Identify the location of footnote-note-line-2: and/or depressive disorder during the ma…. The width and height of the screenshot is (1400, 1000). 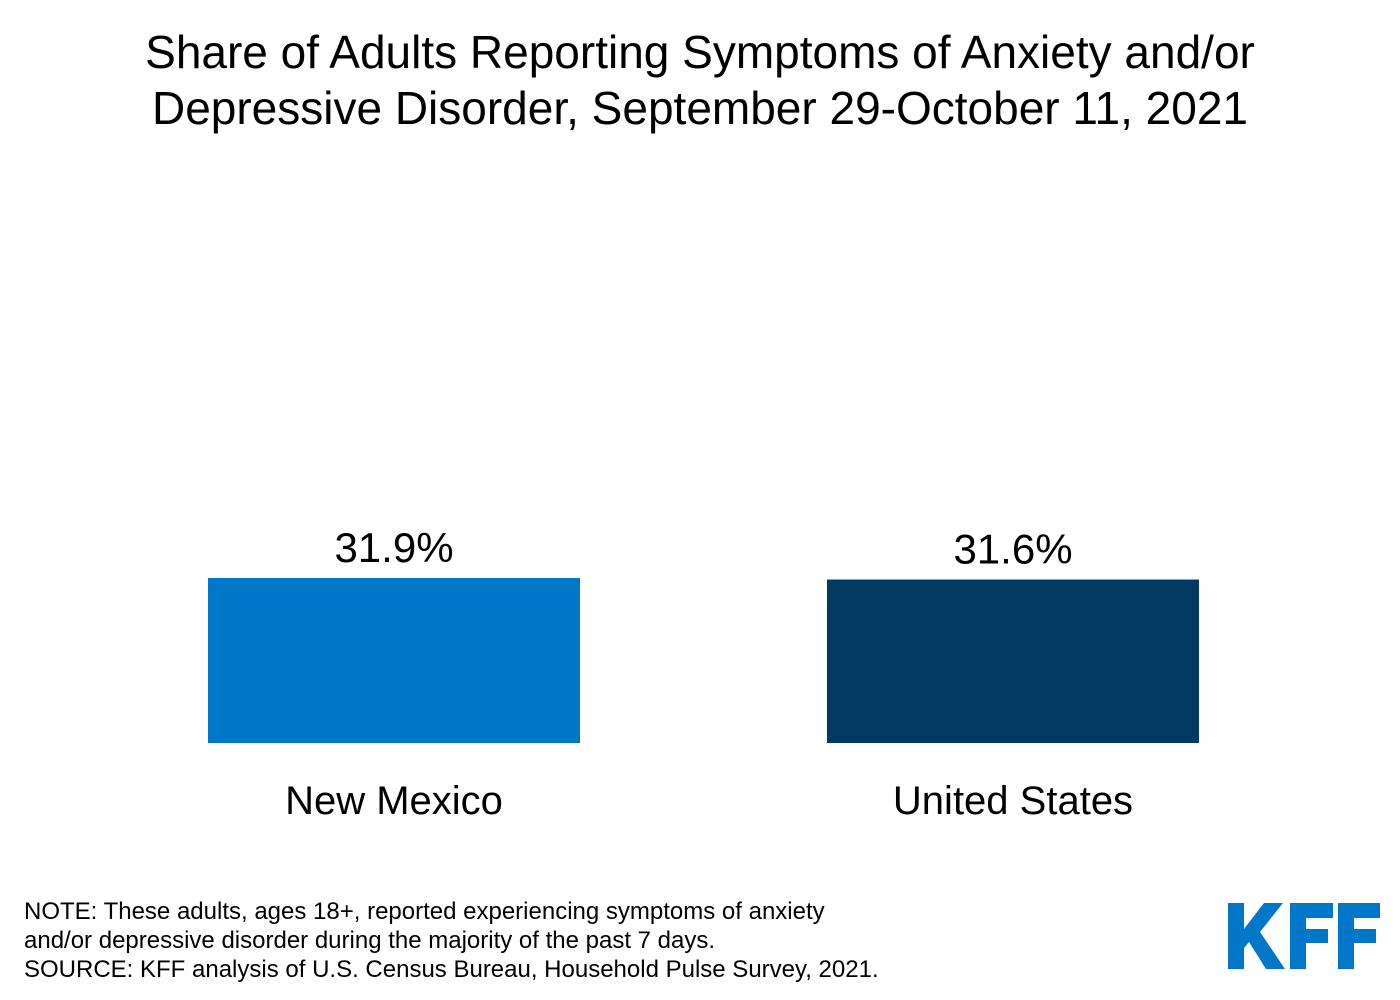
(370, 940).